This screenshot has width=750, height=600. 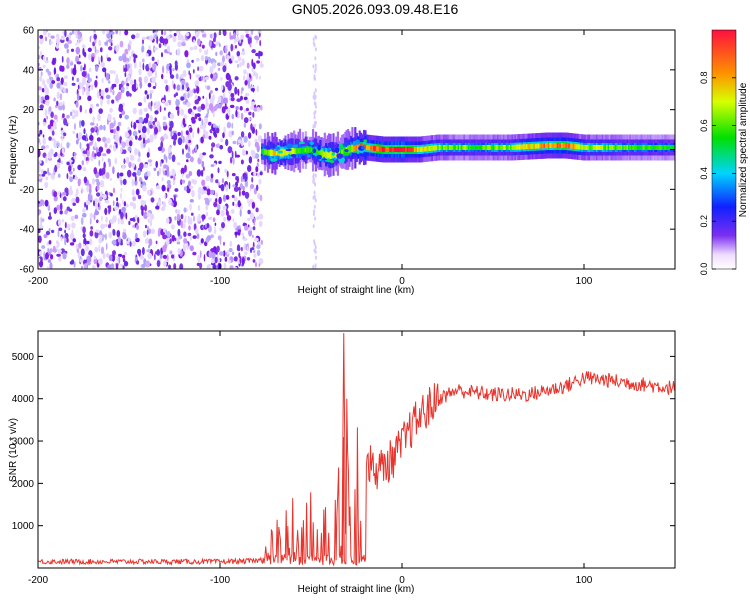 I want to click on snr-x-label: Height of straight line (km), so click(x=356, y=589).